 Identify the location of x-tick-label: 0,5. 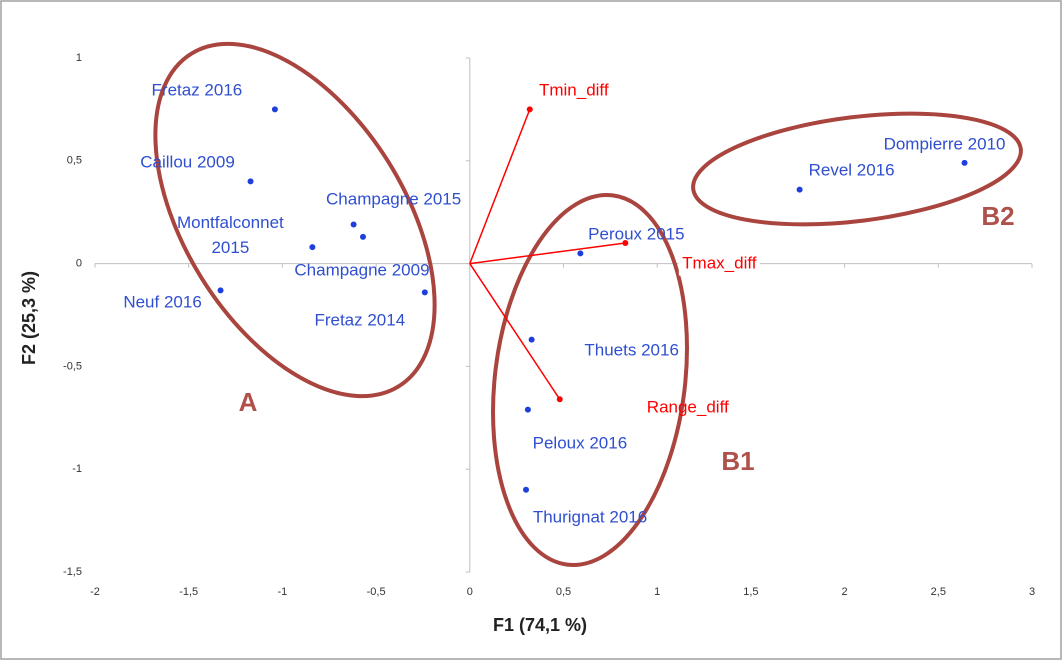
(563, 592).